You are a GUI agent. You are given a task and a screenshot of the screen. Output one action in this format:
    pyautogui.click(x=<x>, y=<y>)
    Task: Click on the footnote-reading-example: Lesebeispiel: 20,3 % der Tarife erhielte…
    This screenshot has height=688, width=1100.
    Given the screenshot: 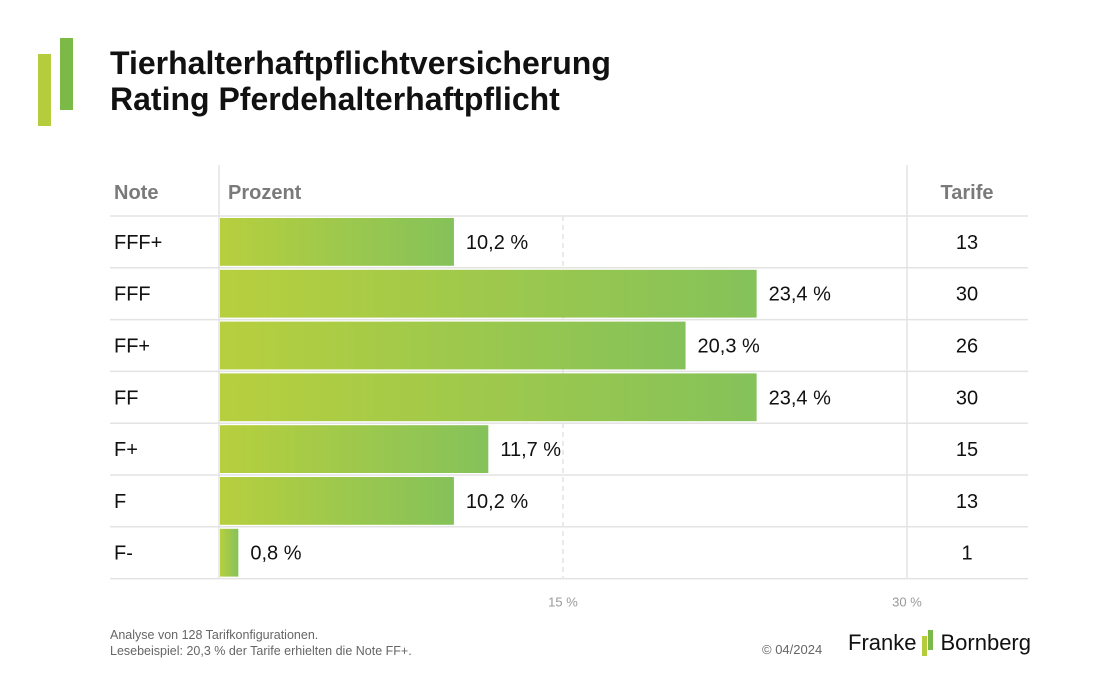 What is the action you would take?
    pyautogui.click(x=261, y=651)
    